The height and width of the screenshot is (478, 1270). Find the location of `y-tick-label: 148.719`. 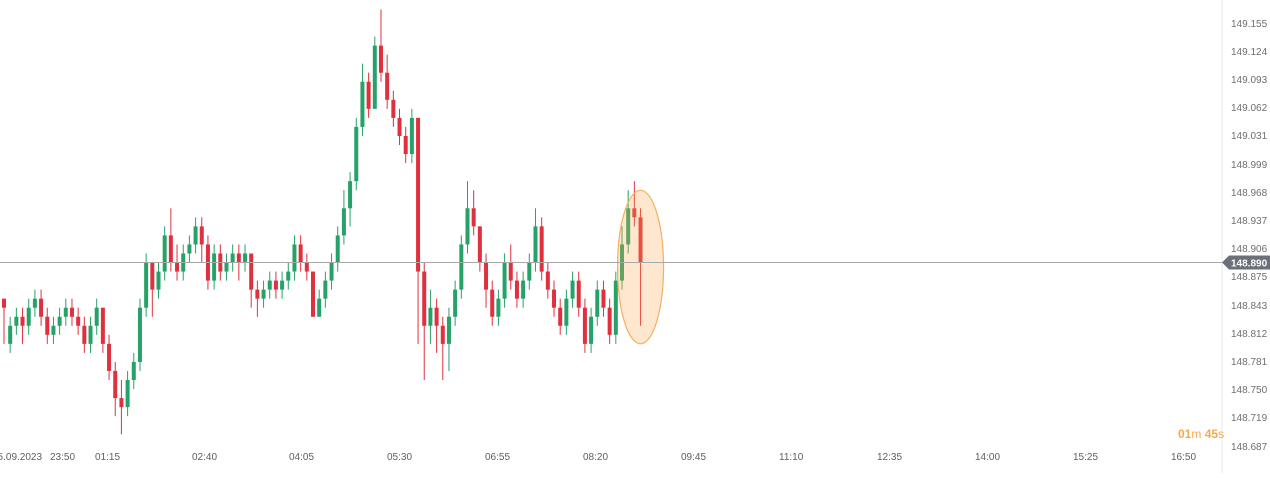

y-tick-label: 148.719 is located at coordinates (1249, 418).